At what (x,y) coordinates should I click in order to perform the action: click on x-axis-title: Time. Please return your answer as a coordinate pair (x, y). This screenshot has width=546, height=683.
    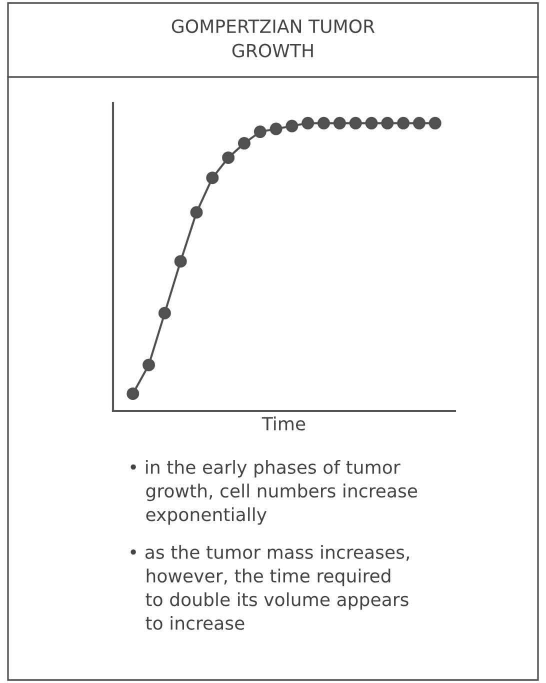
    Looking at the image, I should click on (284, 423).